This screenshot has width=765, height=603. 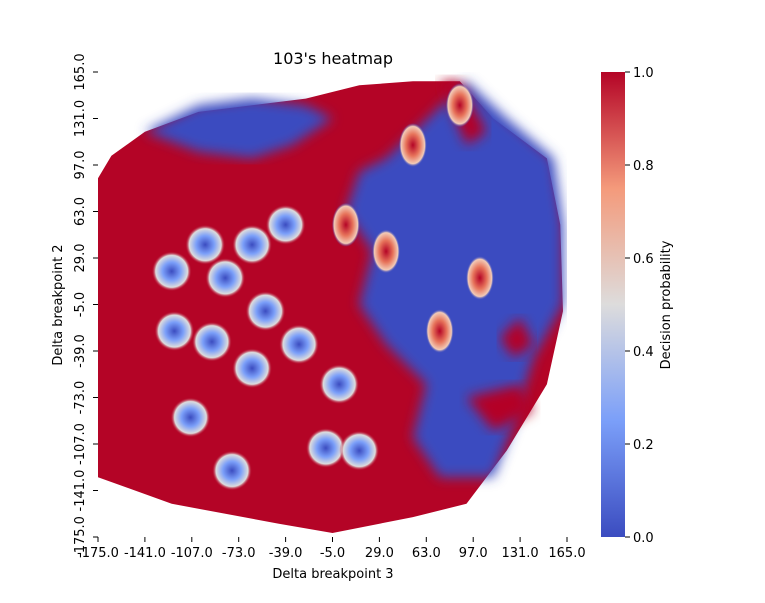 I want to click on chart-title: 103's heatmap, so click(x=333, y=58).